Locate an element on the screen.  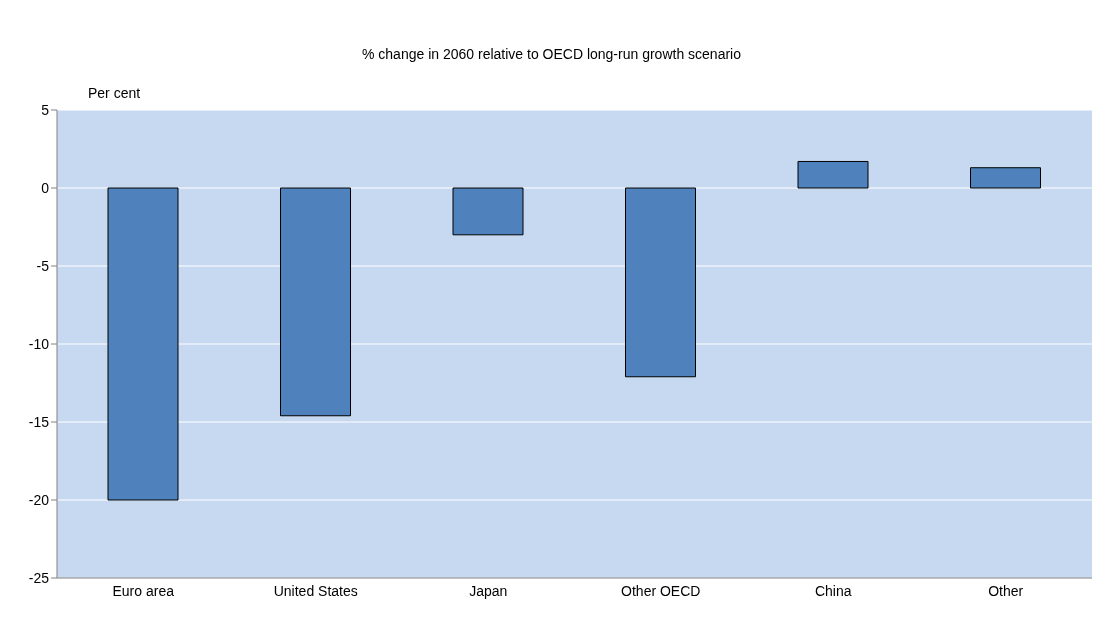
x-tick-label: China is located at coordinates (833, 590).